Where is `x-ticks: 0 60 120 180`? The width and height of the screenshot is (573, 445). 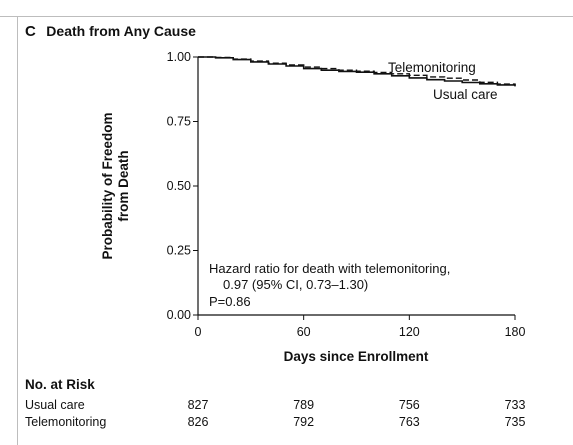 x-ticks: 0 60 120 180 is located at coordinates (360, 327).